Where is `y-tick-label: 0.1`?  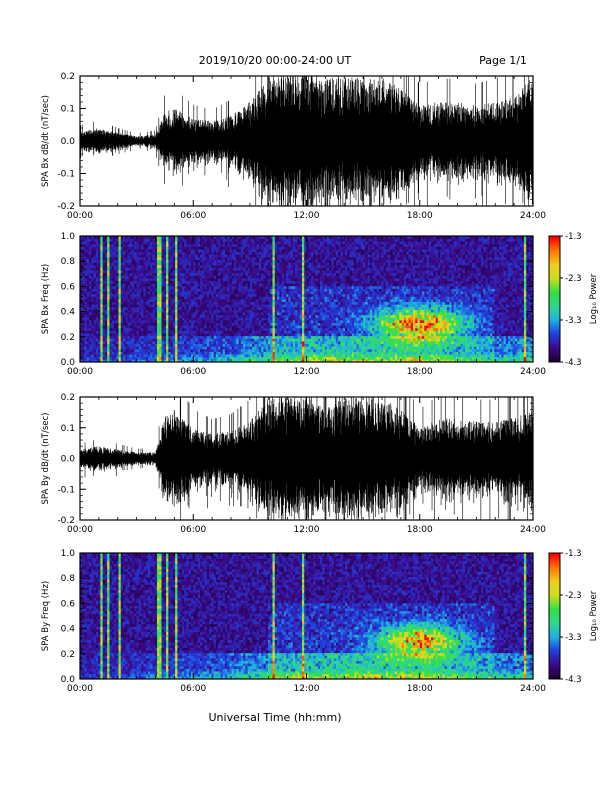 y-tick-label: 0.1 is located at coordinates (68, 110).